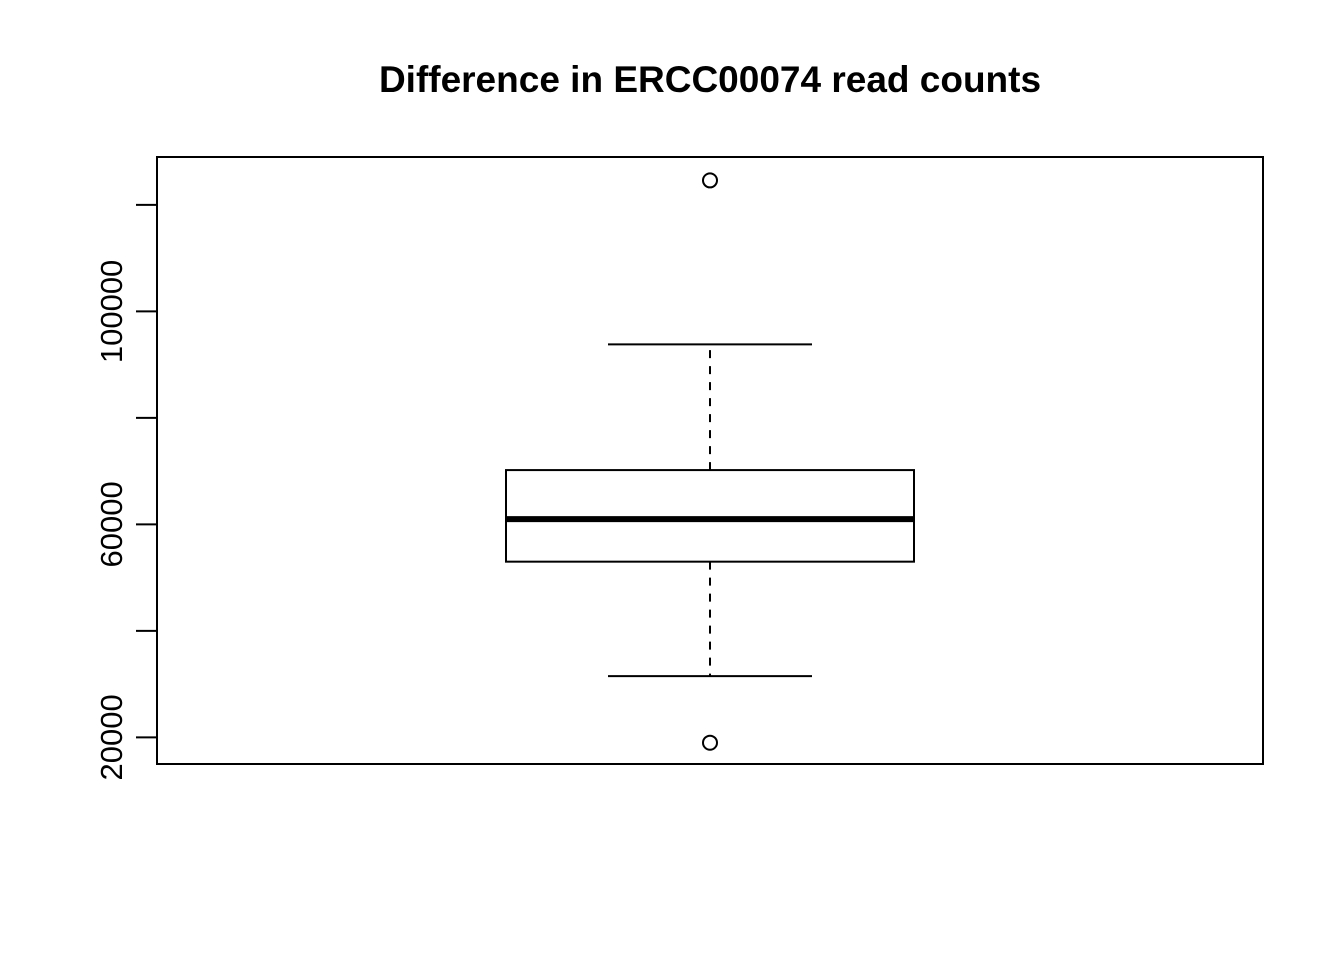 This screenshot has height=960, width=1344. Describe the element at coordinates (710, 79) in the screenshot. I see `chart-title: Difference in ERCC00074 read counts` at that location.